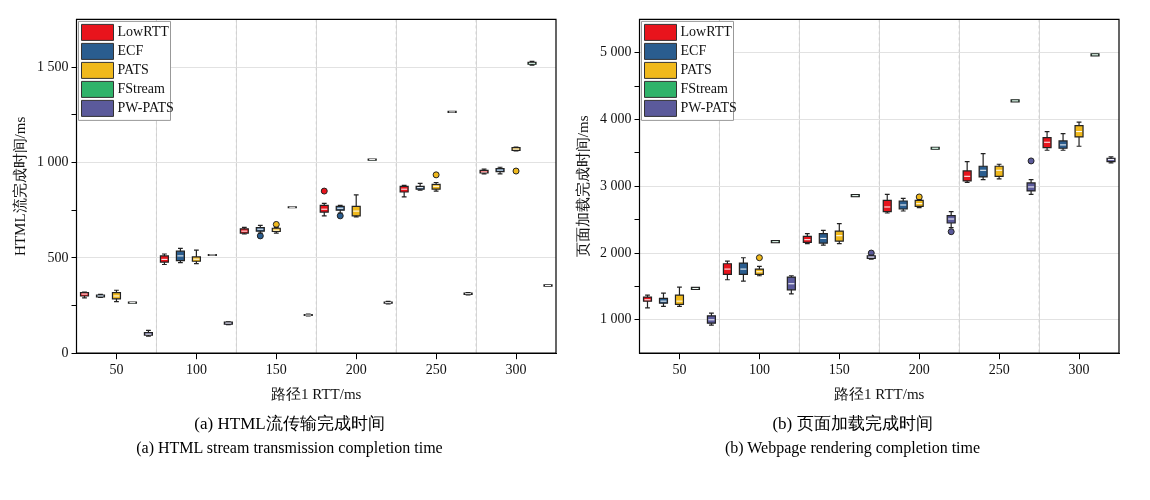 The width and height of the screenshot is (1150, 500). Describe the element at coordinates (582, 186) in the screenshot. I see `y-axis-title: 页面加载完成时间/ms` at that location.